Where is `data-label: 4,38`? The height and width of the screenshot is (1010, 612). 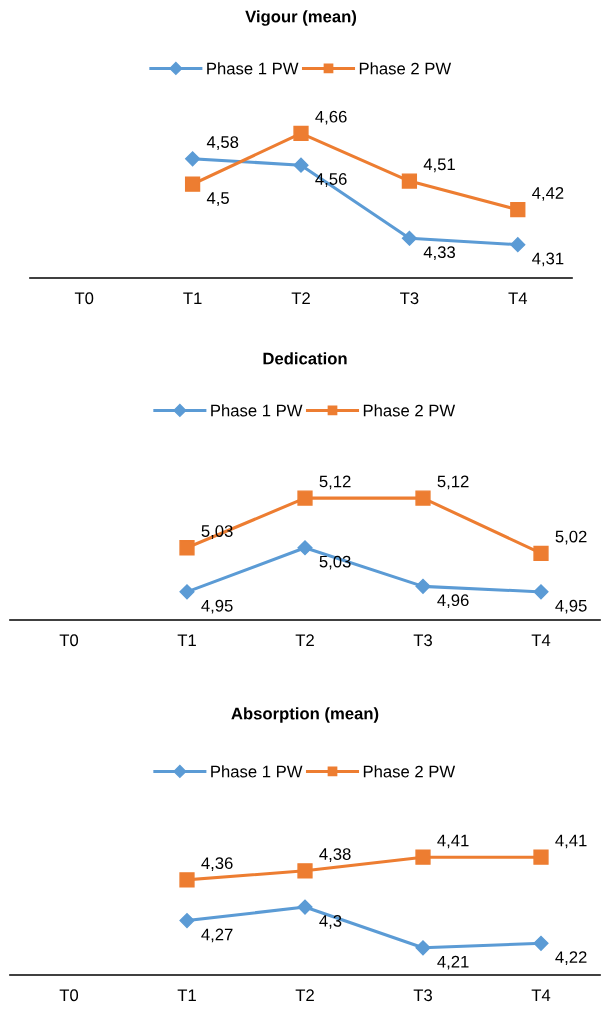
data-label: 4,38 is located at coordinates (335, 855).